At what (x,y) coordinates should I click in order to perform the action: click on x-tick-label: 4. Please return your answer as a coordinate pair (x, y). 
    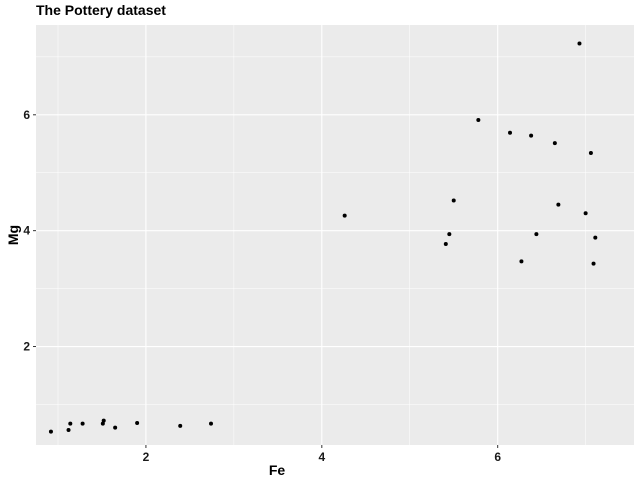
    Looking at the image, I should click on (321, 457).